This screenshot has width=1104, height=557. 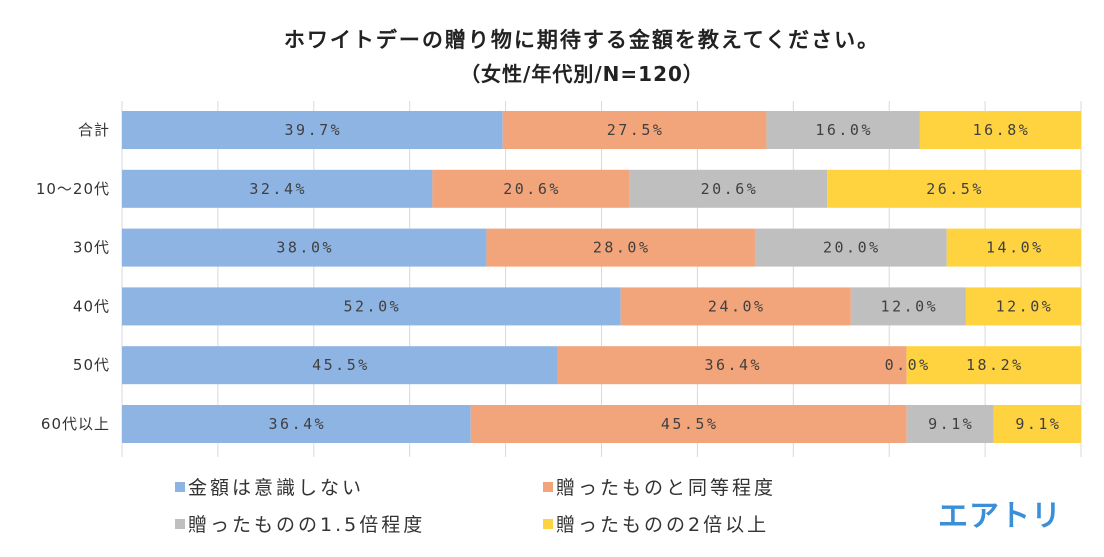 I want to click on data-label: 26.5%, so click(x=955, y=189).